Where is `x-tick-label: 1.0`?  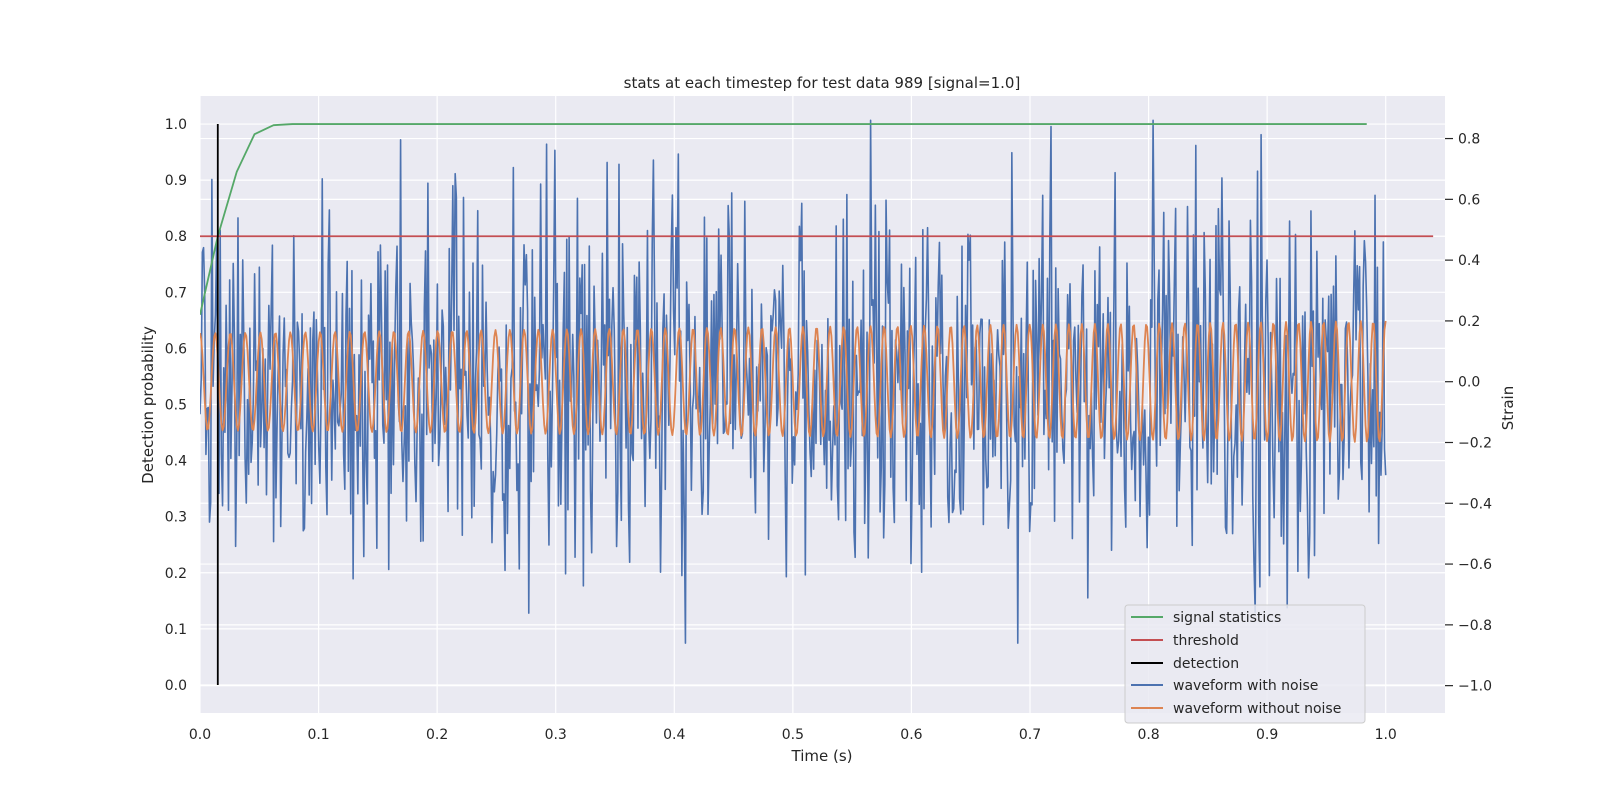
x-tick-label: 1.0 is located at coordinates (1386, 735).